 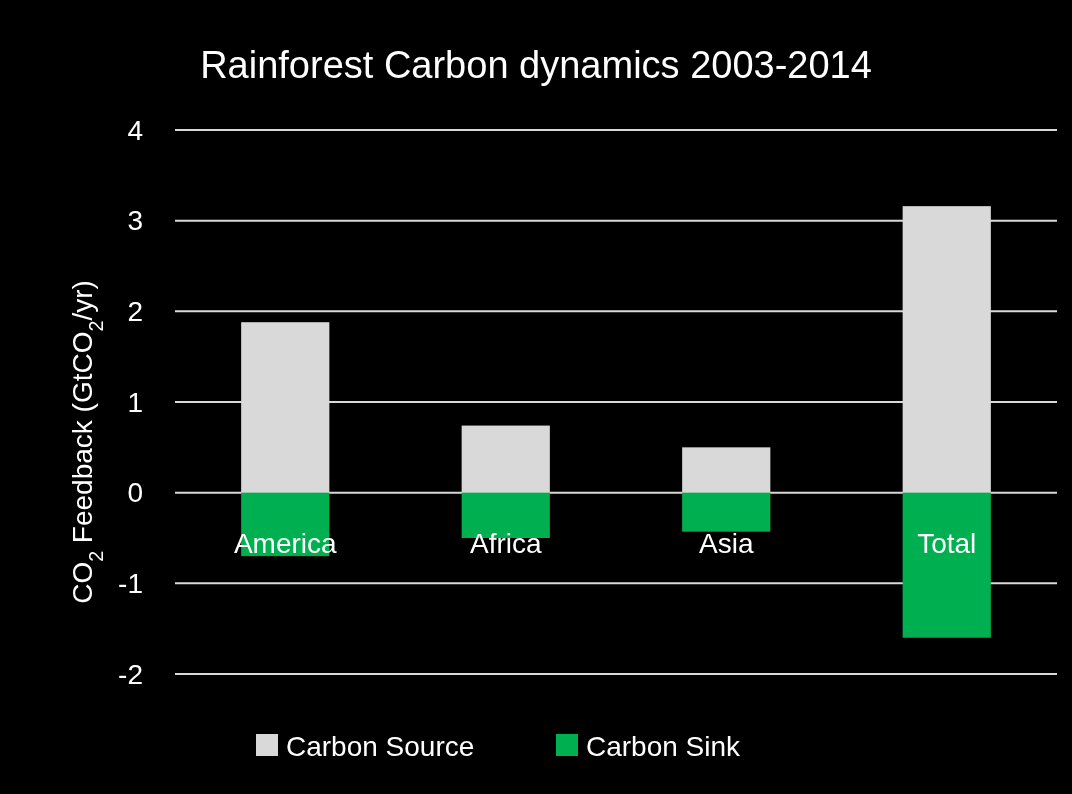 I want to click on legend-label: Carbon Sink, so click(x=664, y=746).